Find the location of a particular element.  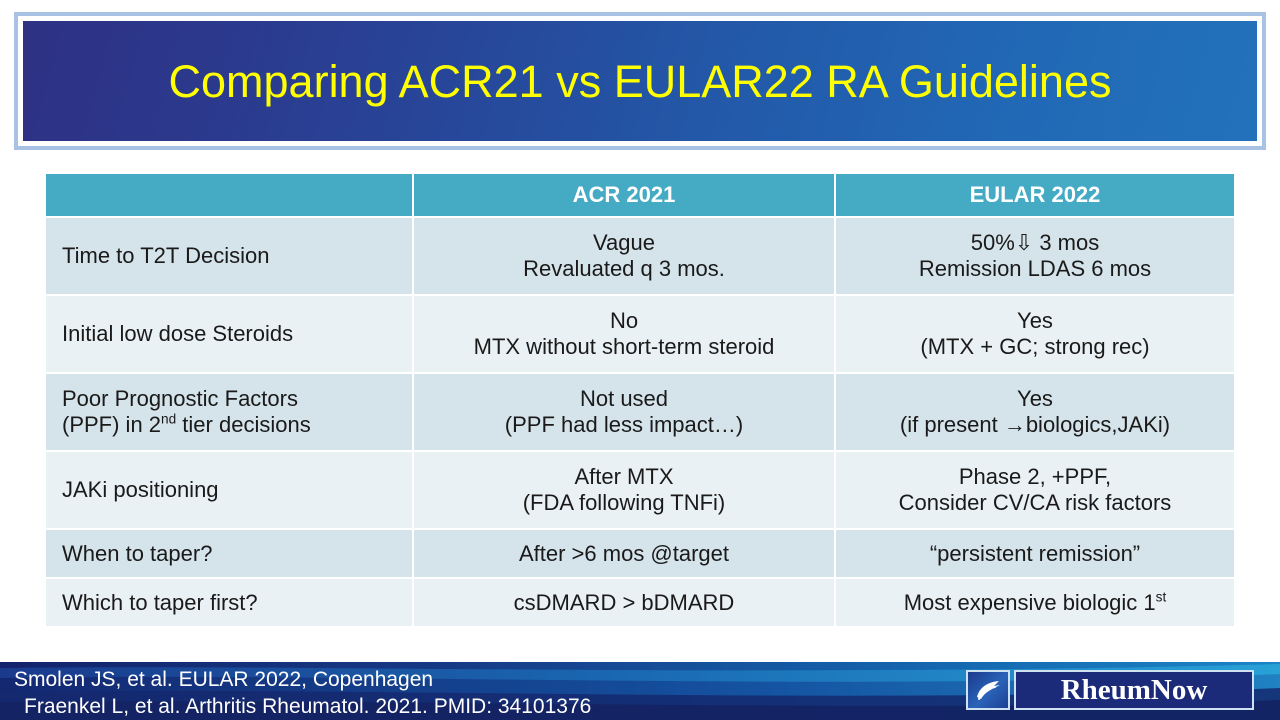

cell-line-2: MTX without short-term steroid is located at coordinates (624, 346).